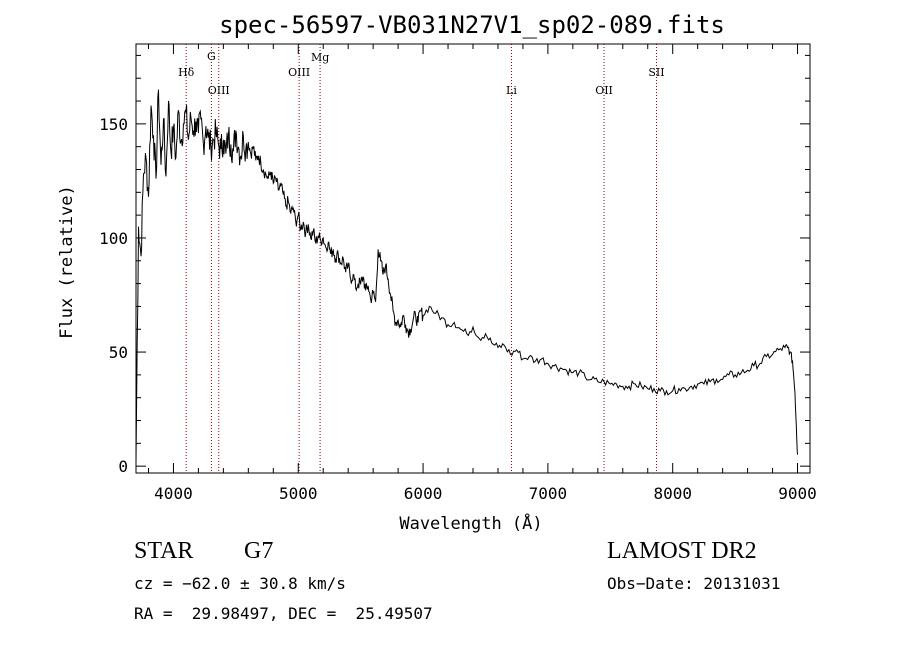 Image resolution: width=900 pixels, height=649 pixels. Describe the element at coordinates (186, 72) in the screenshot. I see `spectral-line-label: Hδ` at that location.